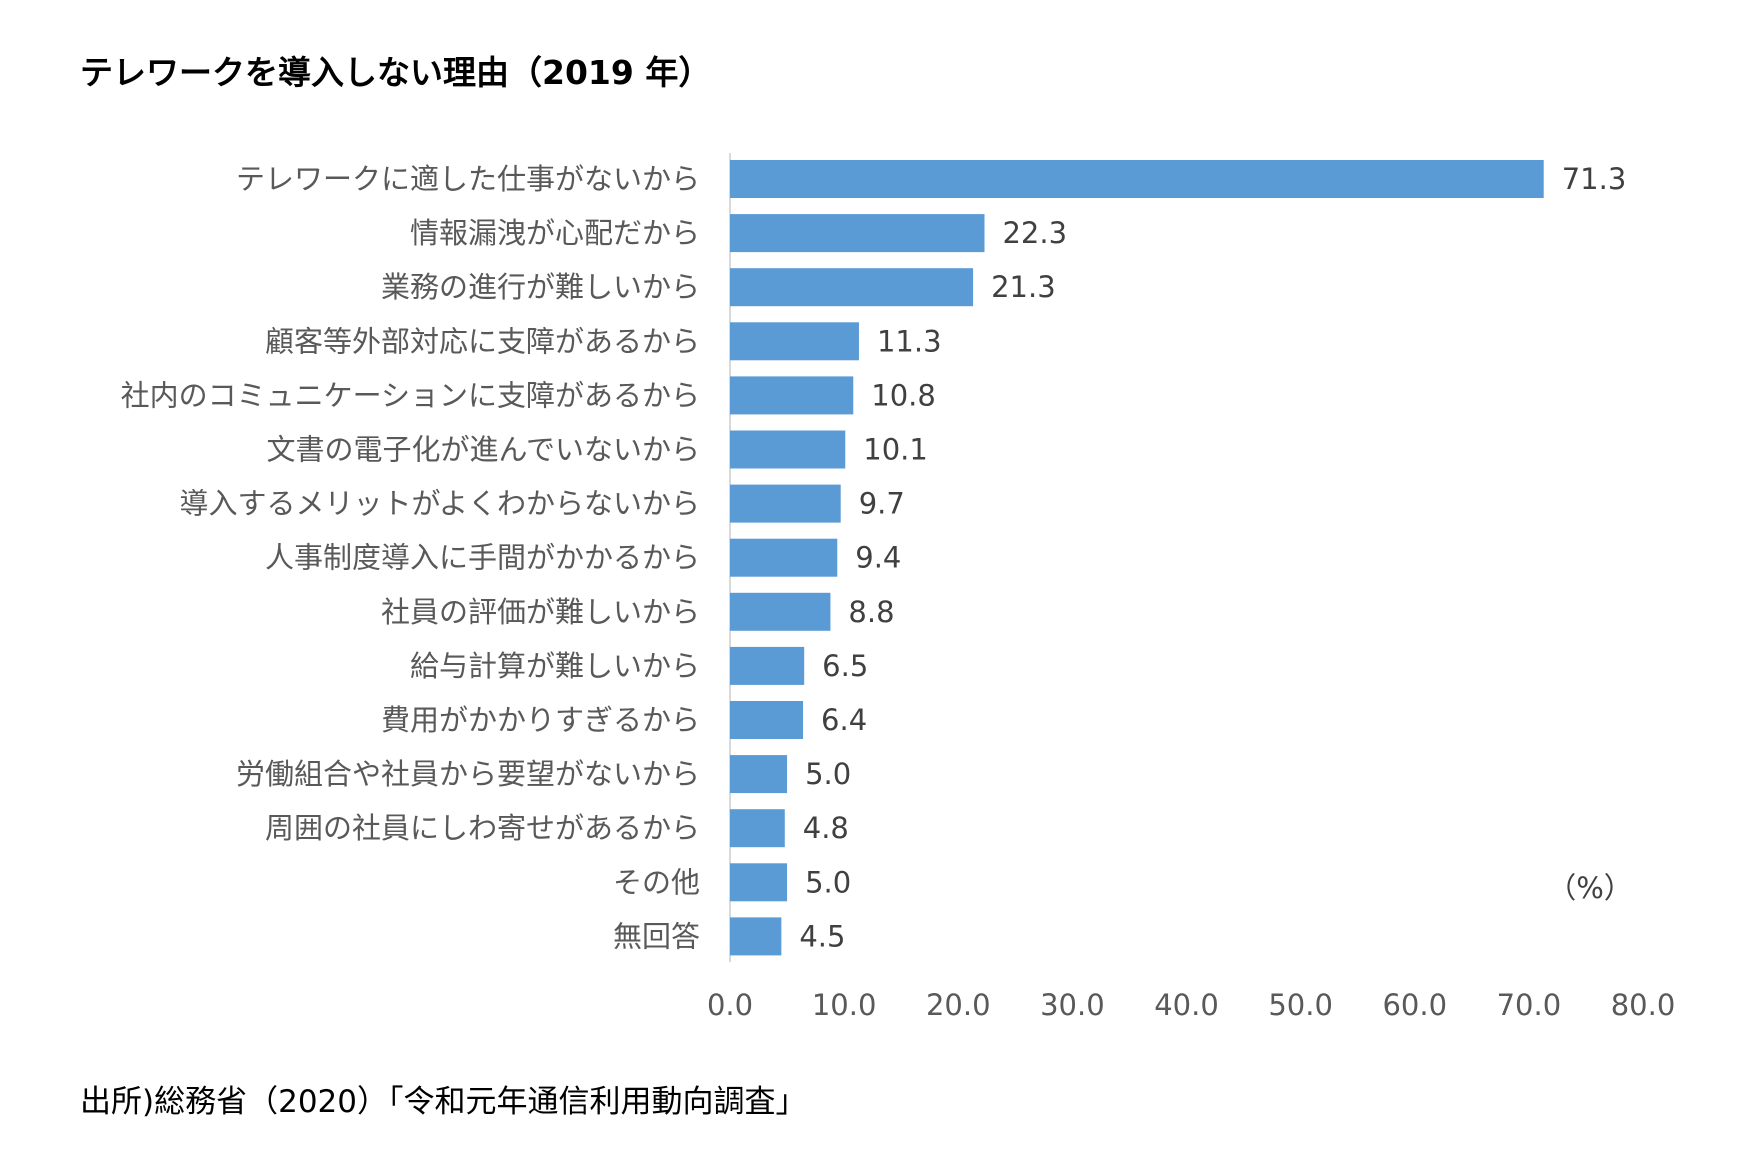 This screenshot has width=1762, height=1158. What do you see at coordinates (482, 828) in the screenshot?
I see `category-label: 周囲の社員にしわ寄せがあるから` at bounding box center [482, 828].